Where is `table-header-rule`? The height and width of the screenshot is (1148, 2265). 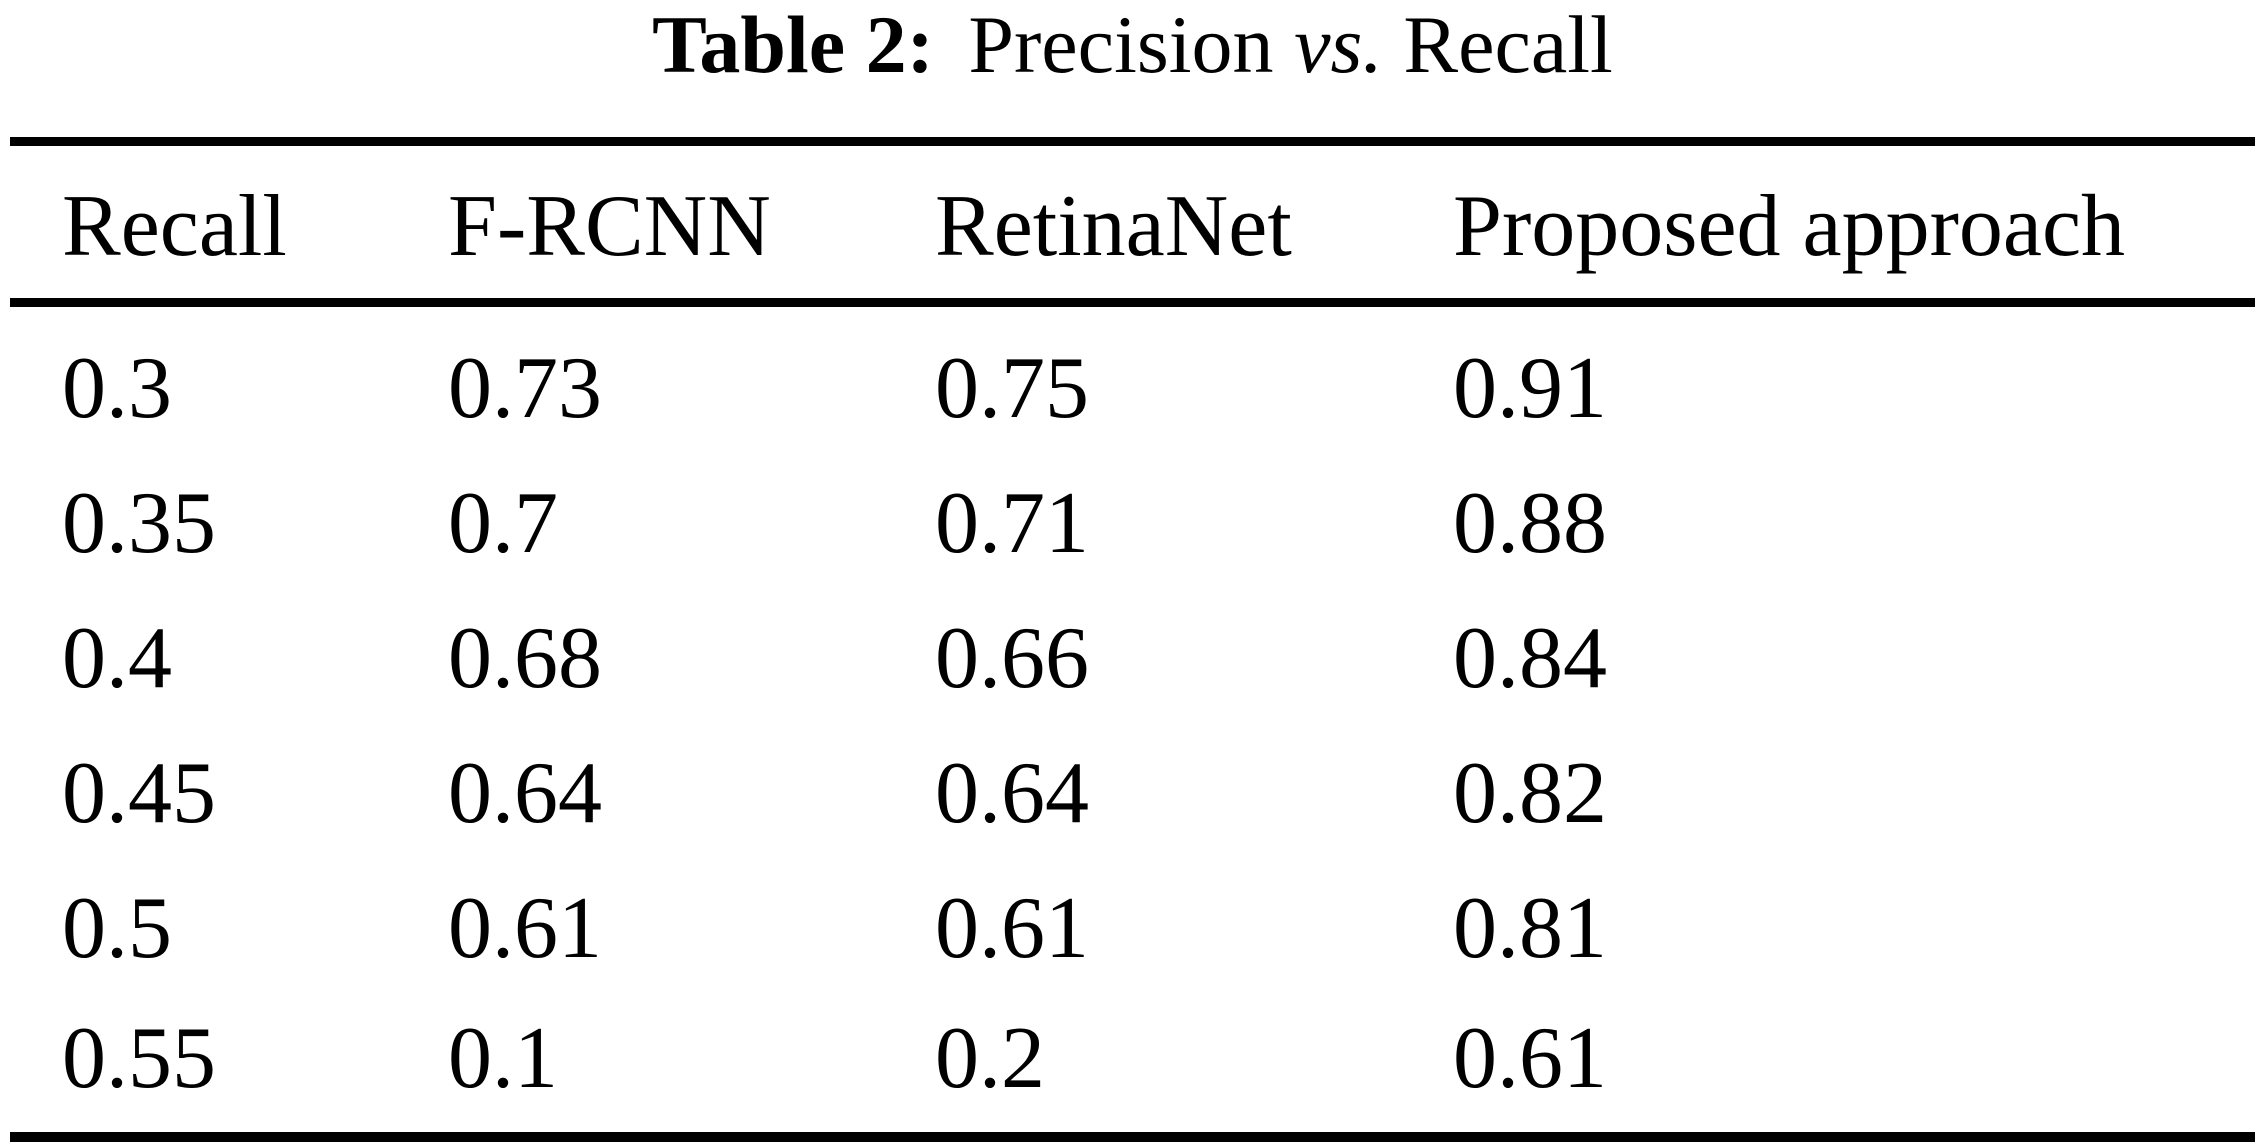 table-header-rule is located at coordinates (1132, 302).